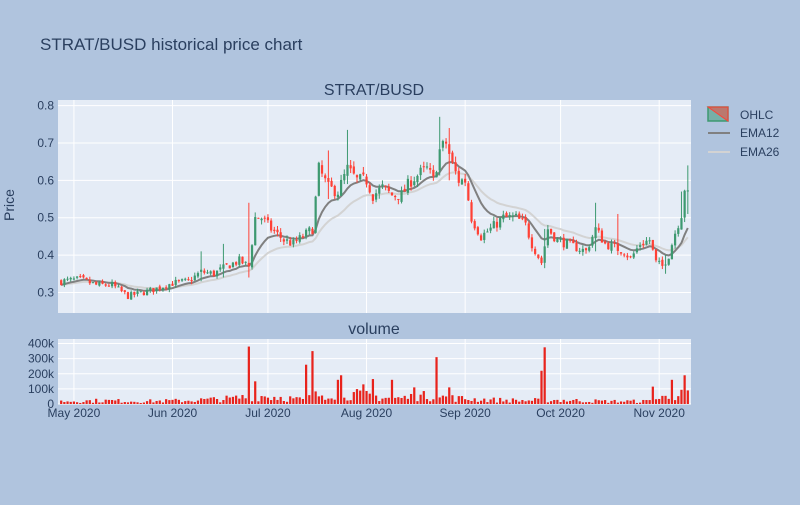 This screenshot has height=505, width=800. What do you see at coordinates (374, 329) in the screenshot?
I see `volume-subplot-title: volume` at bounding box center [374, 329].